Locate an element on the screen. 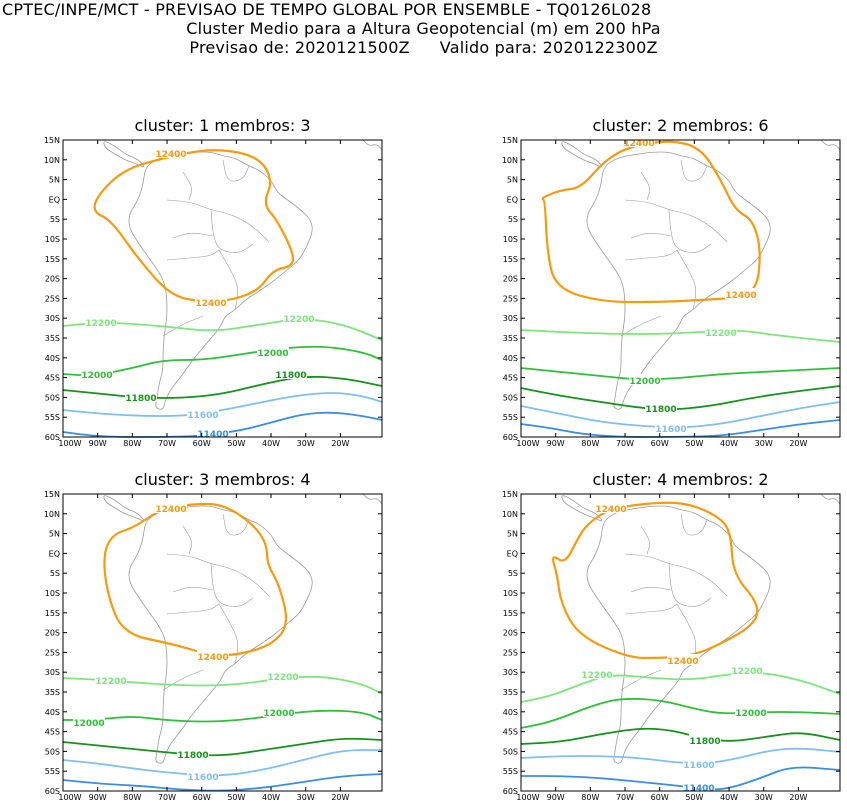  lon-tick-label: 100W is located at coordinates (69, 797).